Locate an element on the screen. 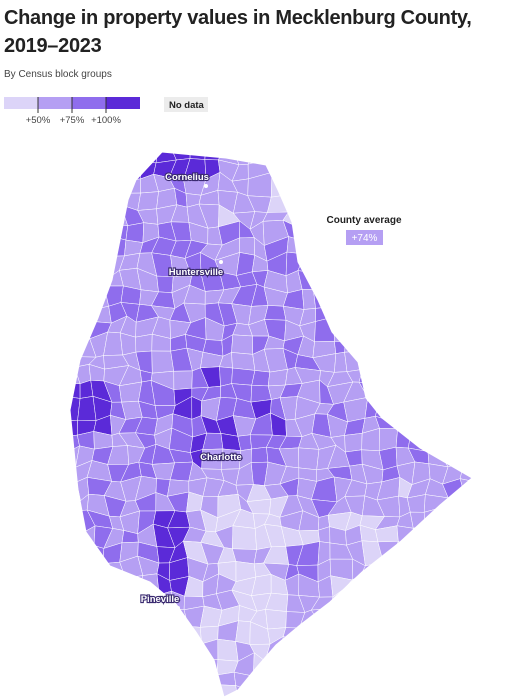 The image size is (509, 700). legend-label: +50% is located at coordinates (38, 120).